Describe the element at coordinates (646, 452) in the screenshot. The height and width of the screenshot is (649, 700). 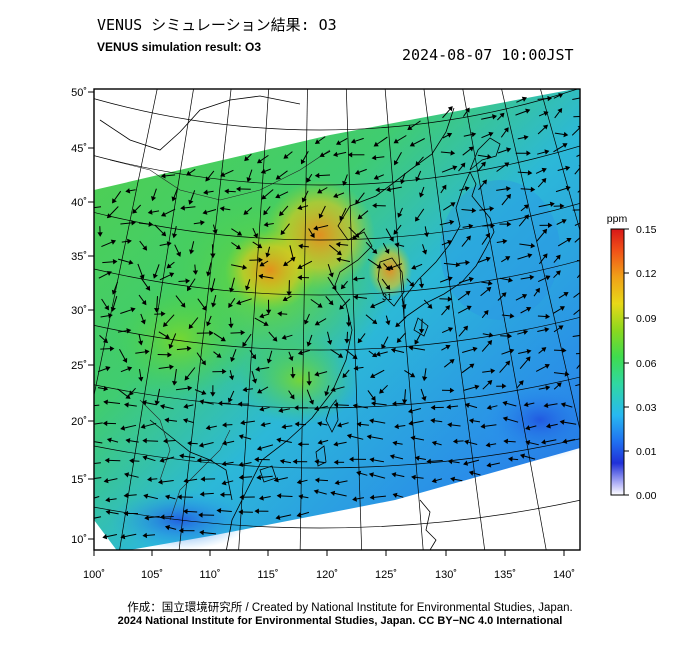
I see `colorbar-label: 0.01` at that location.